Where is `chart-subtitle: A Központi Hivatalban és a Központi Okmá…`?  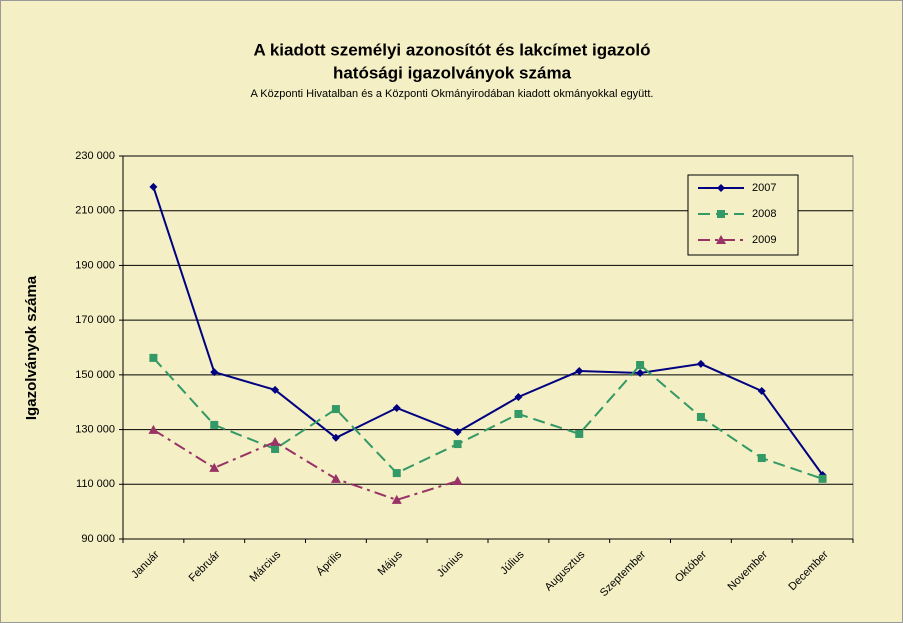 chart-subtitle: A Központi Hivatalban és a Központi Okmá… is located at coordinates (452, 94).